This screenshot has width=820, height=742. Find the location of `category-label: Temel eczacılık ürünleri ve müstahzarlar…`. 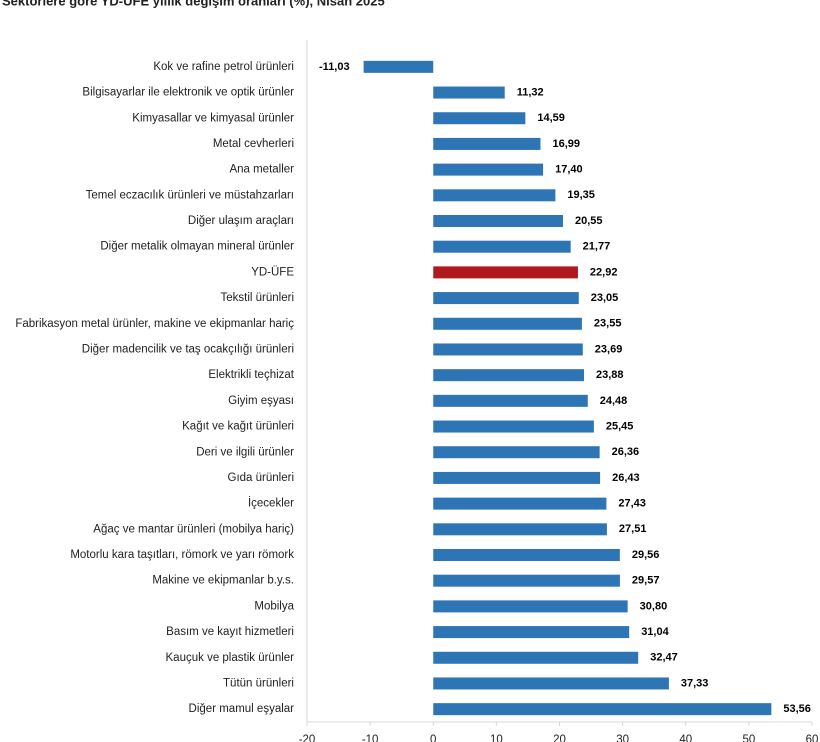

category-label: Temel eczacılık ürünleri ve müstahzarlar… is located at coordinates (190, 195).